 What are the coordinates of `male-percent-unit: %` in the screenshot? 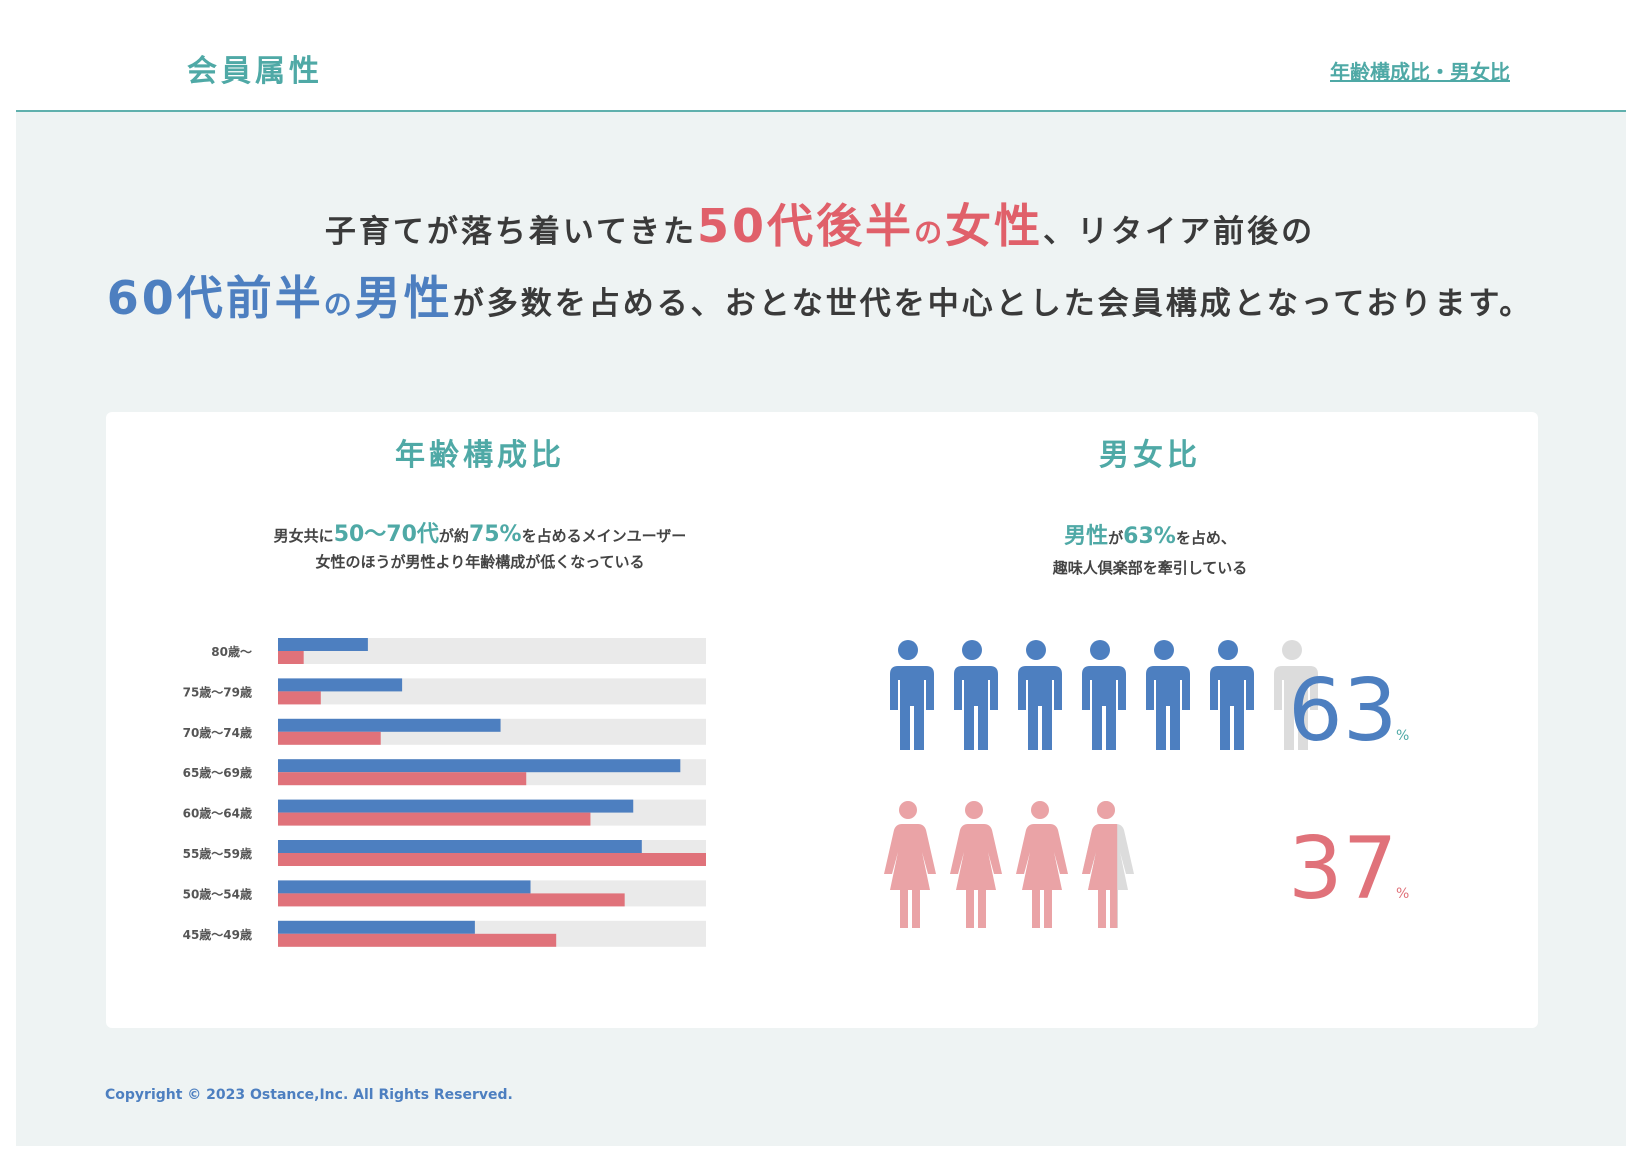 It's located at (1402, 736).